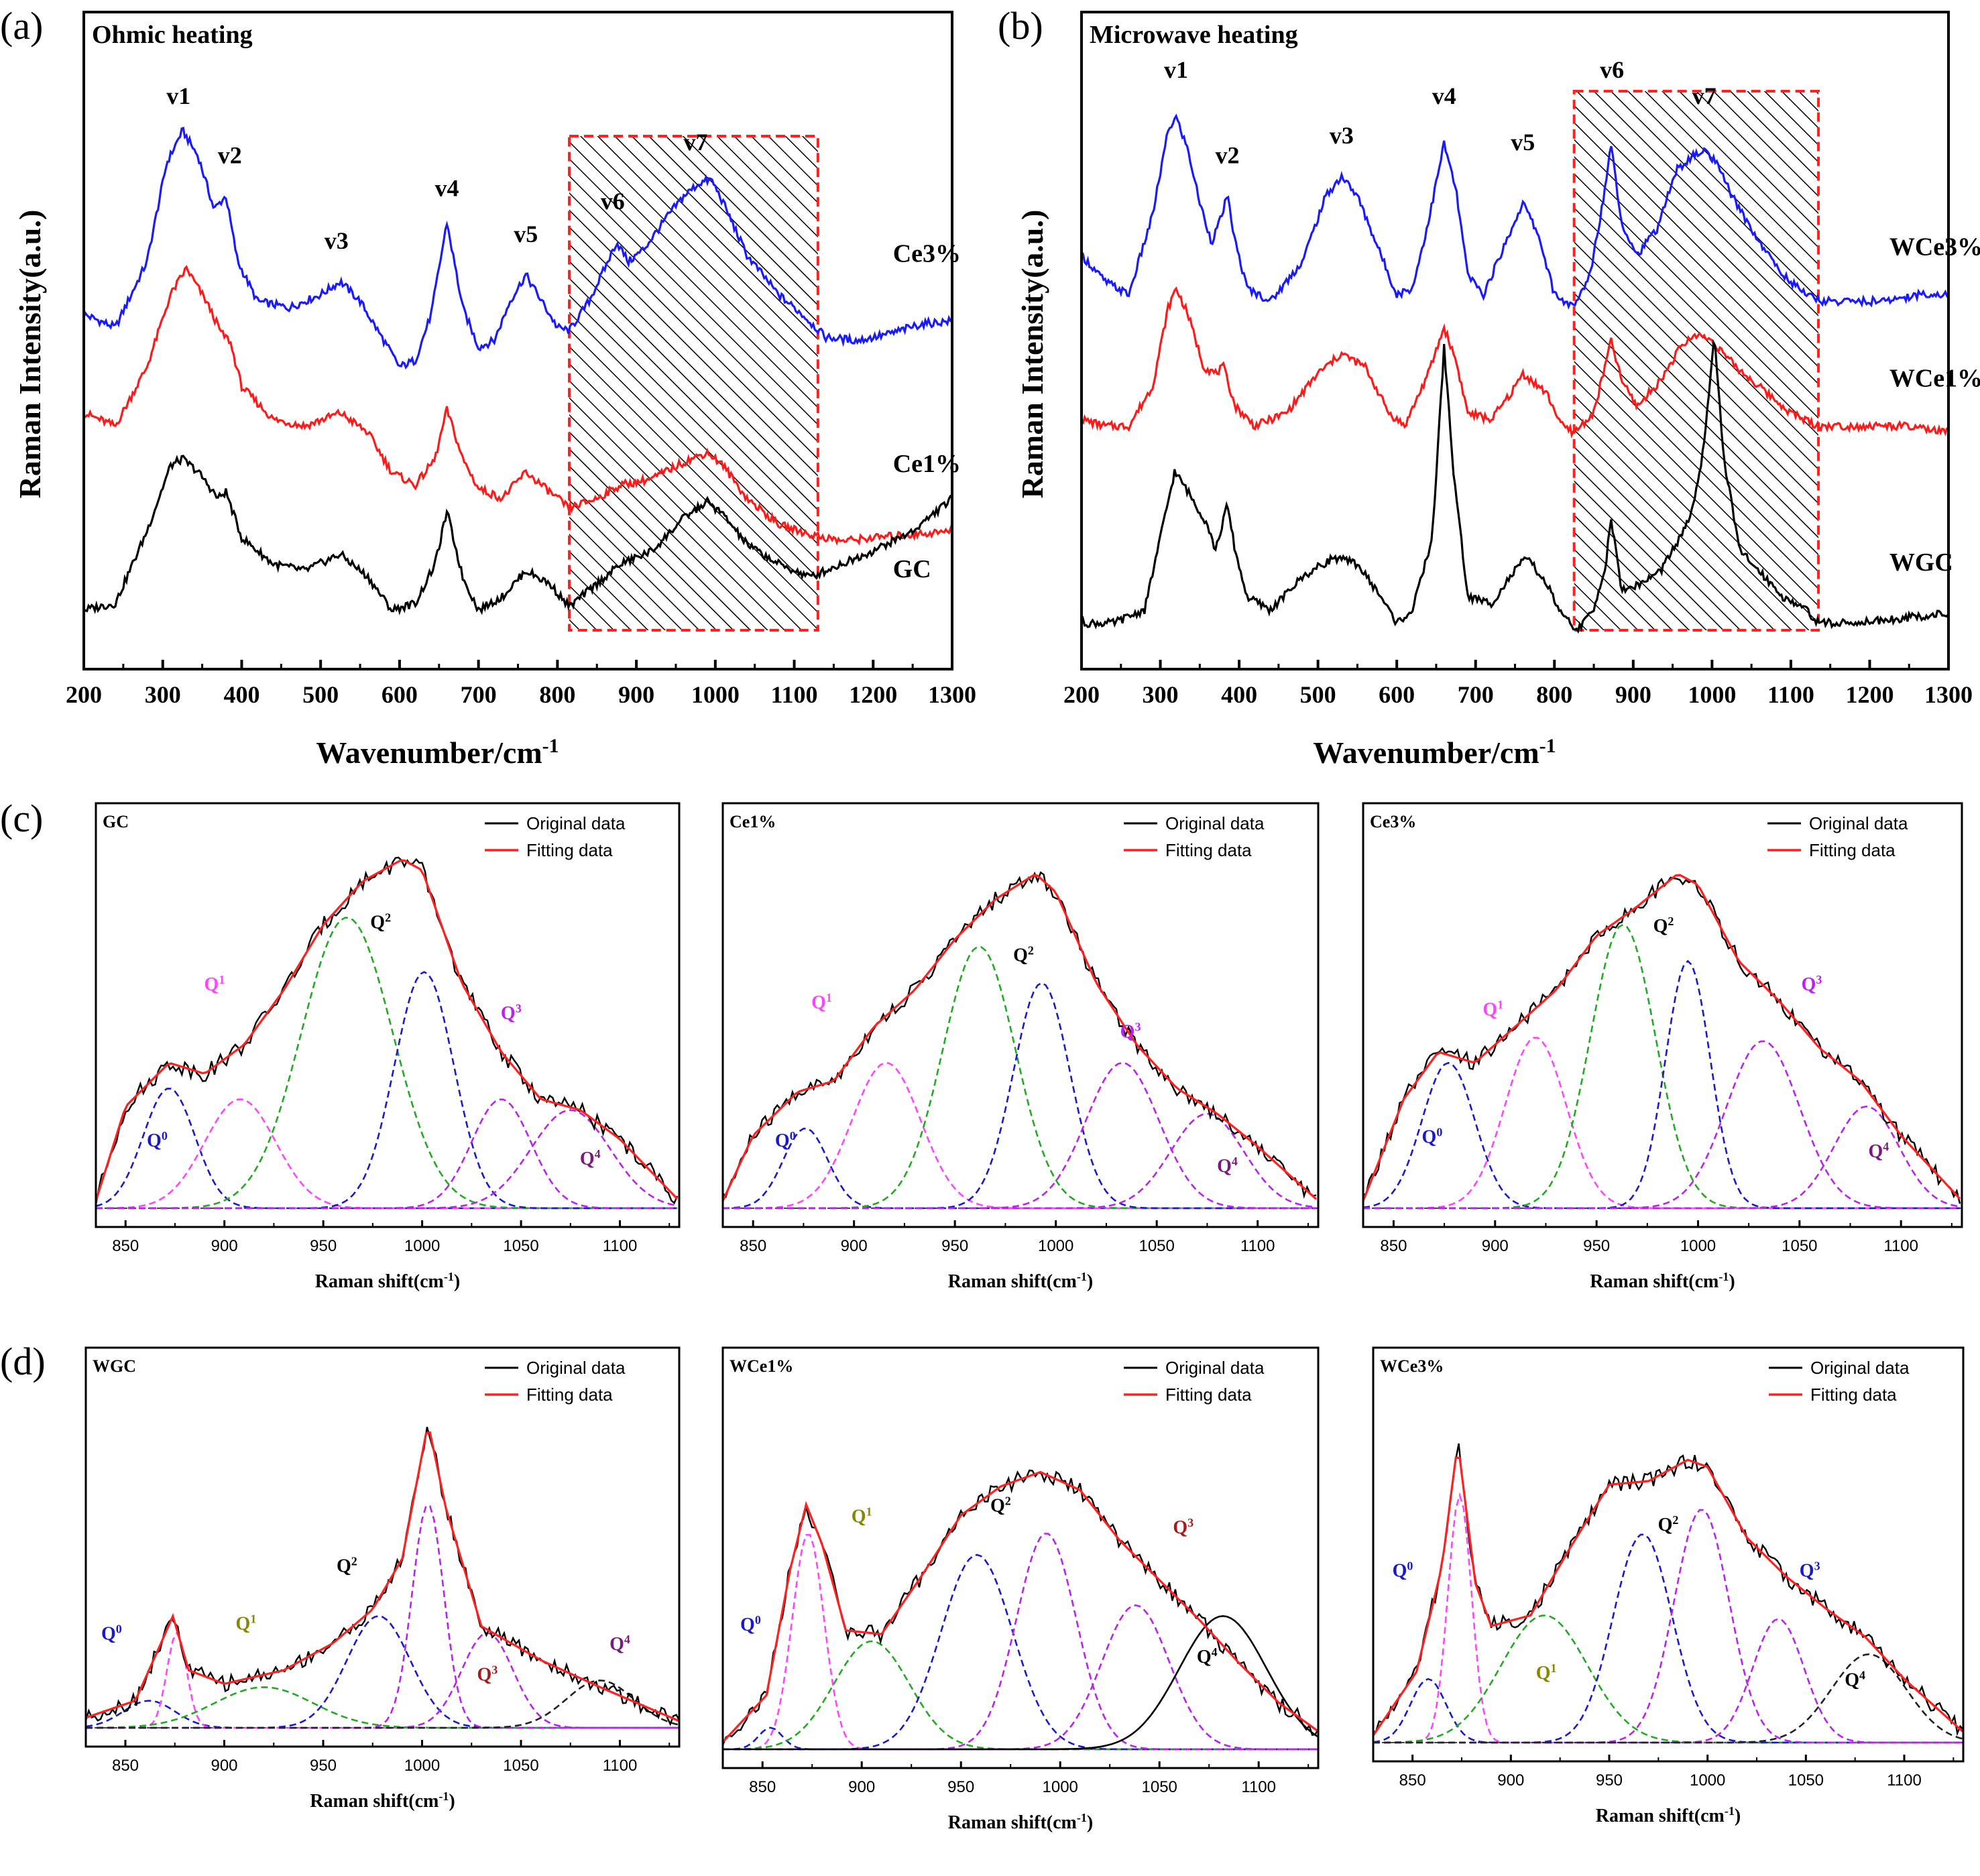  I want to click on original-data-line, so click(1020, 1607).